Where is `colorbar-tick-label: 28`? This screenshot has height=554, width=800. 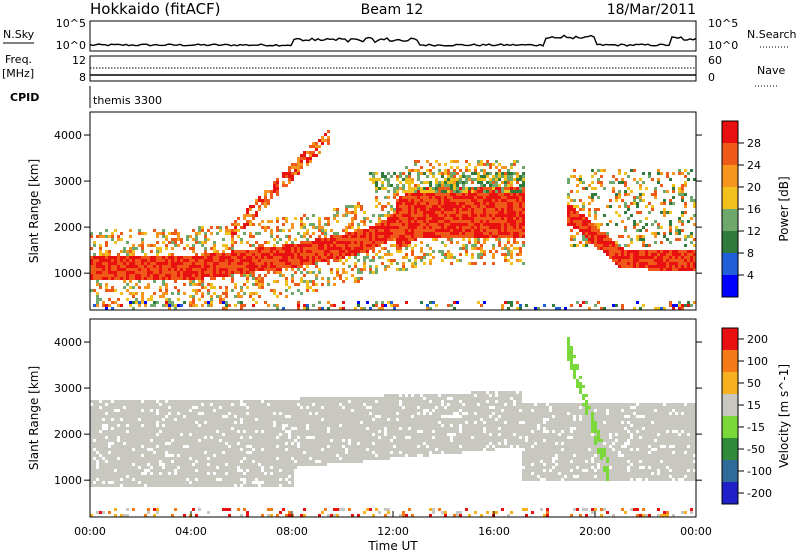 colorbar-tick-label: 28 is located at coordinates (754, 143).